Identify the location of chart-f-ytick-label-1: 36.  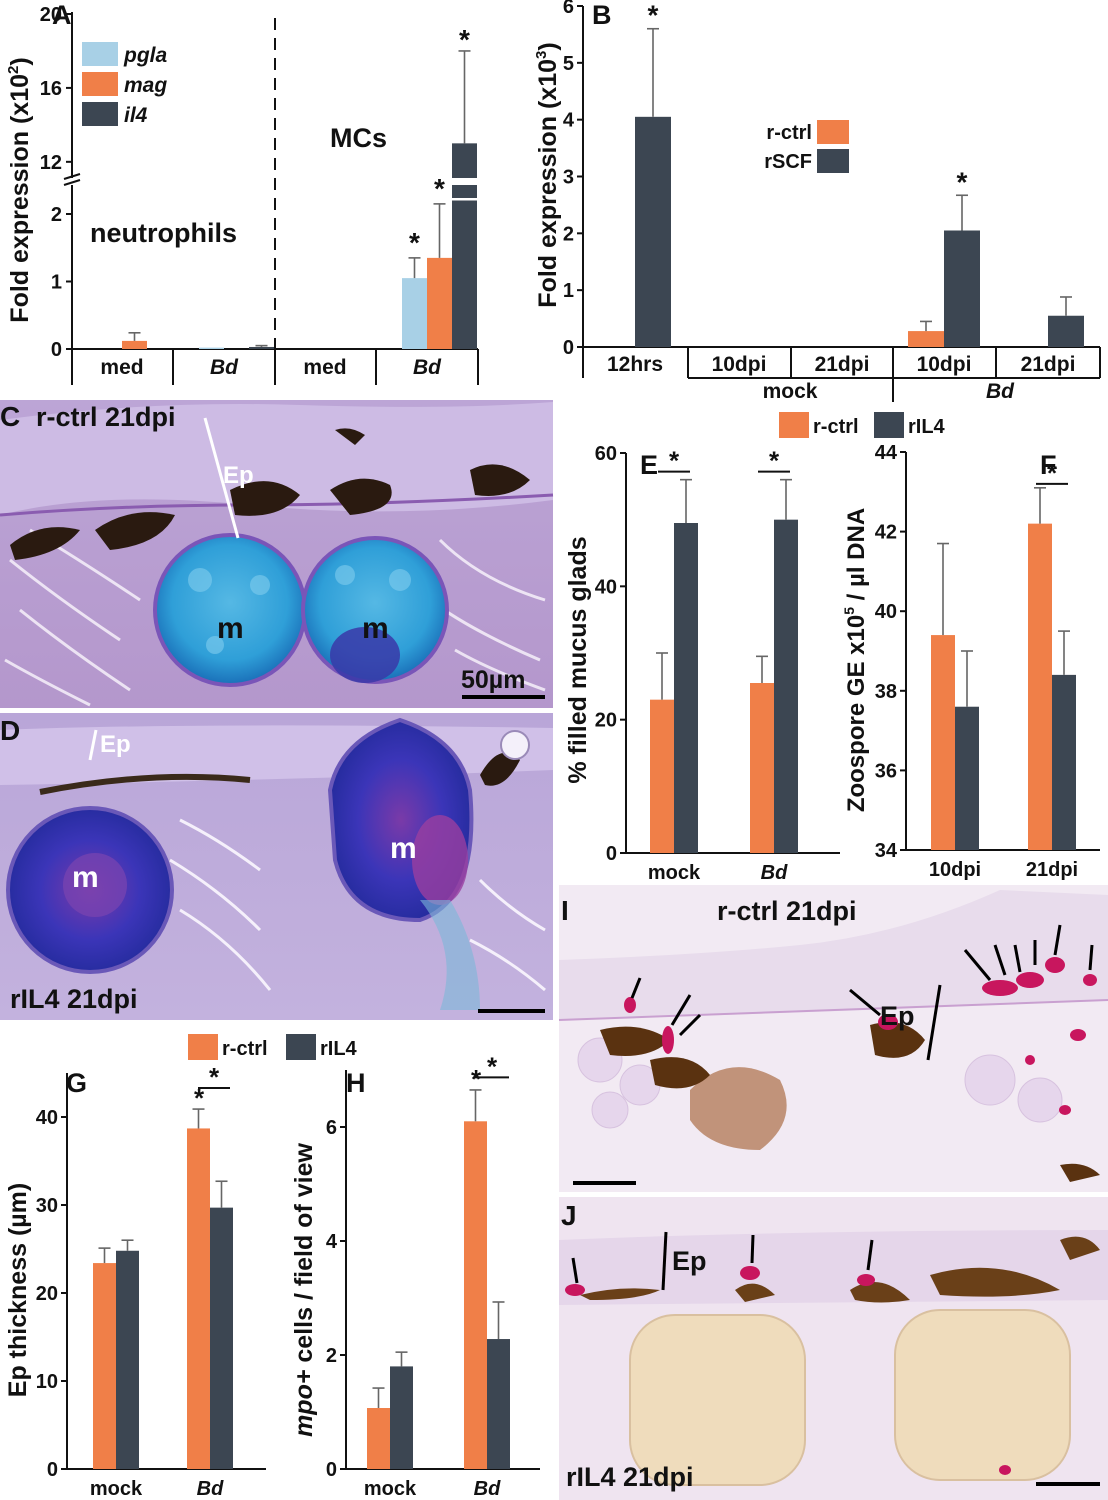
(886, 771).